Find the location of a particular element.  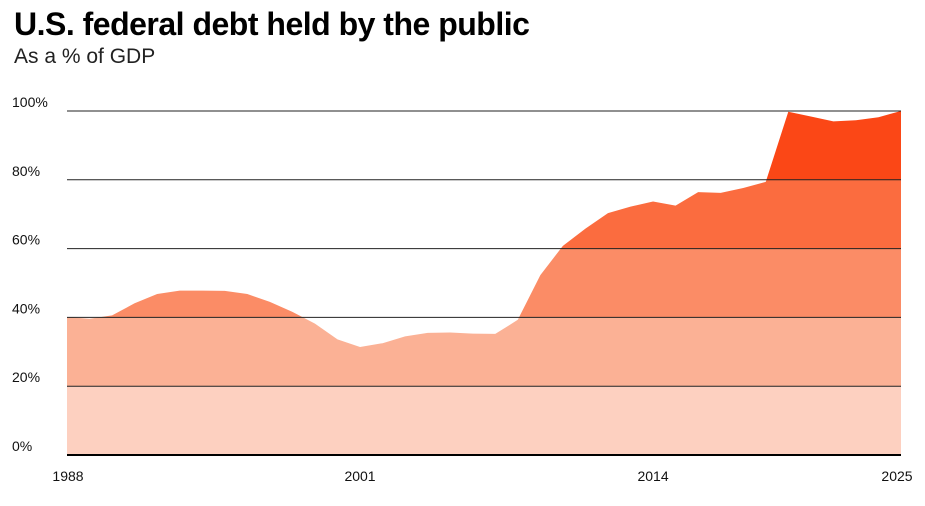

y-axis-ticks: 0% 20% 40% 60% 80% 100% is located at coordinates (30, 274).